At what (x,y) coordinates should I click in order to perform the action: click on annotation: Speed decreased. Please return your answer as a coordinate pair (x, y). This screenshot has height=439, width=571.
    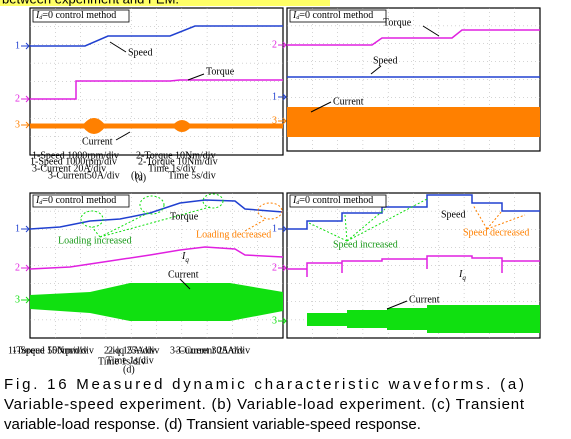
    Looking at the image, I should click on (496, 232).